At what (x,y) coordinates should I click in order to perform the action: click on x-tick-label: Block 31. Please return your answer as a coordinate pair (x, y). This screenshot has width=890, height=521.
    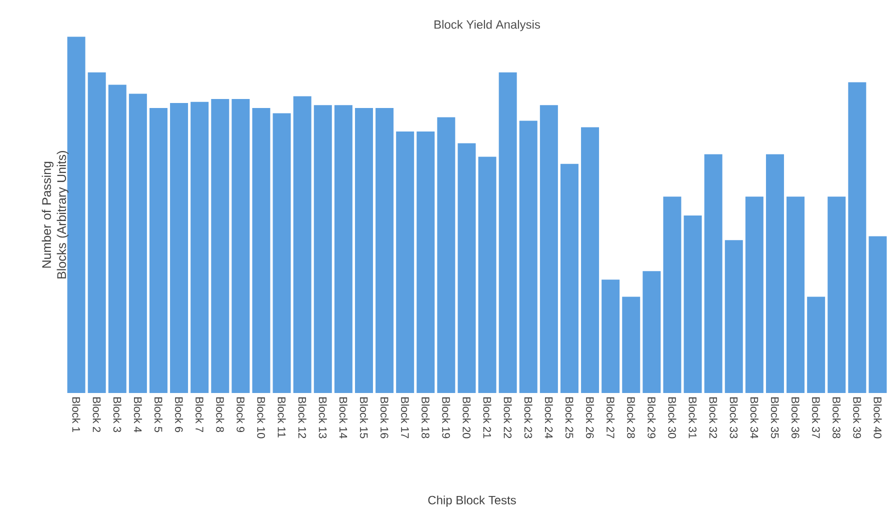
    Looking at the image, I should click on (692, 417).